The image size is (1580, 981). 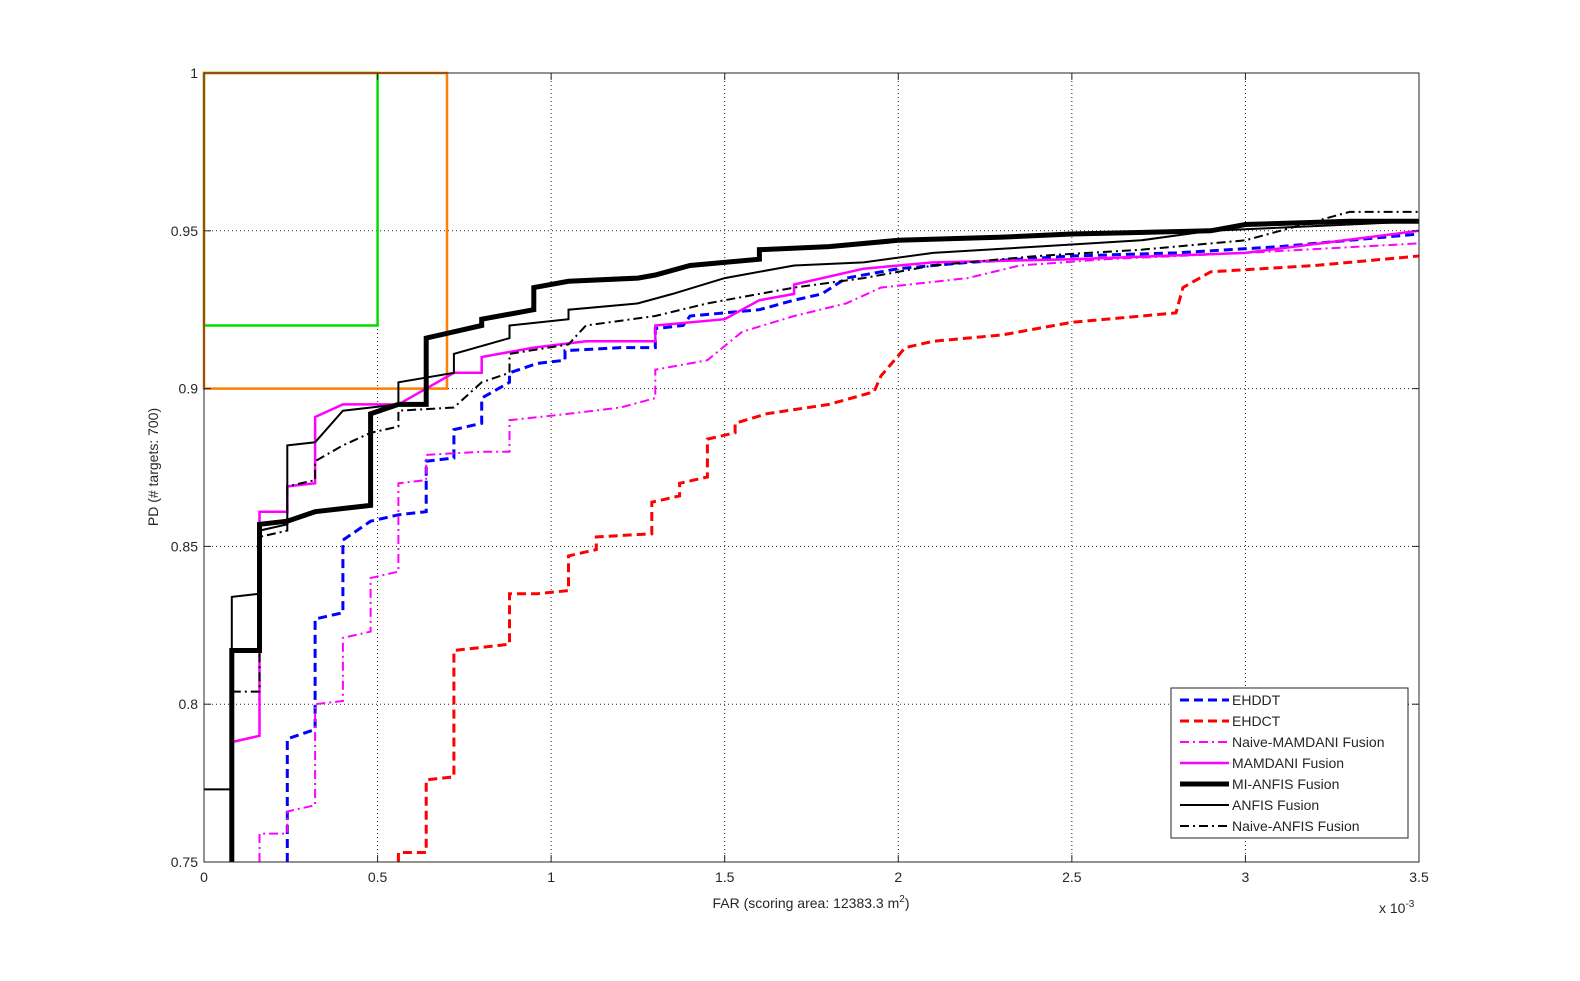 I want to click on x-tick-label: 0.5, so click(x=378, y=877).